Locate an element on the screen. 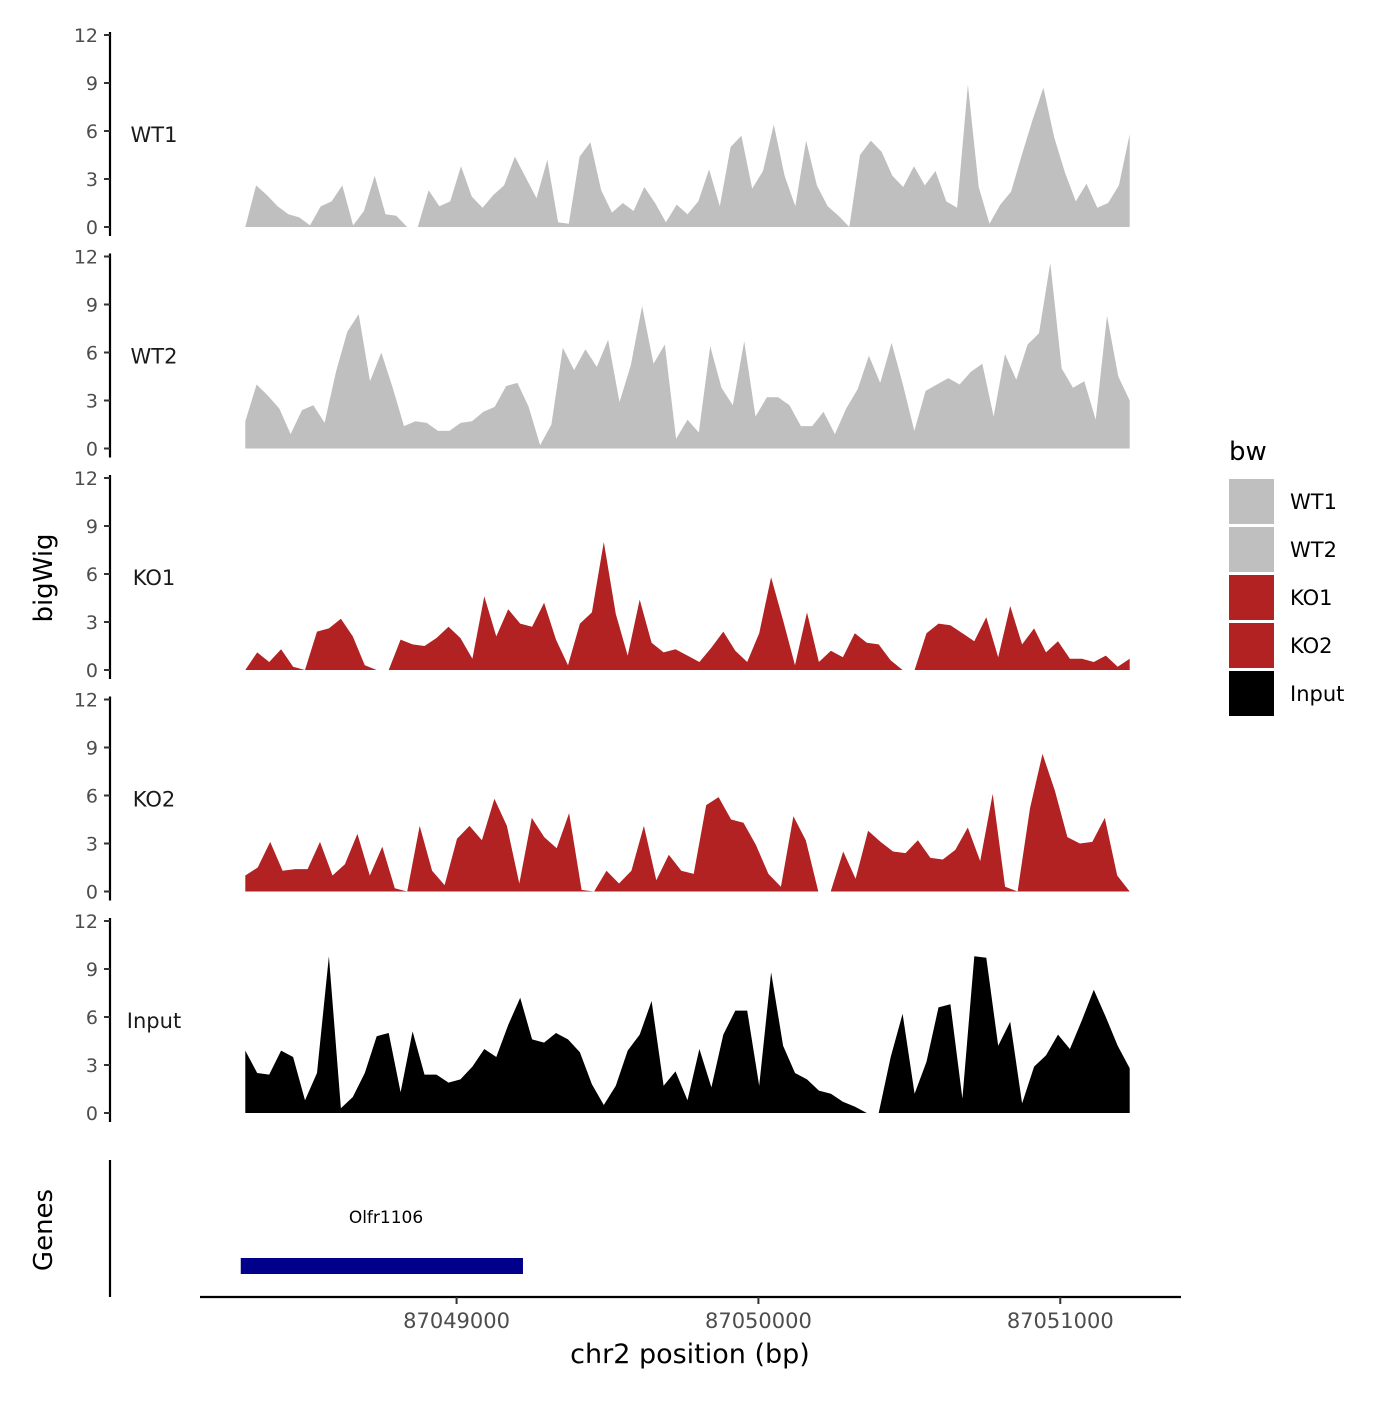  genes-axis-title: Genes is located at coordinates (44, 1230).